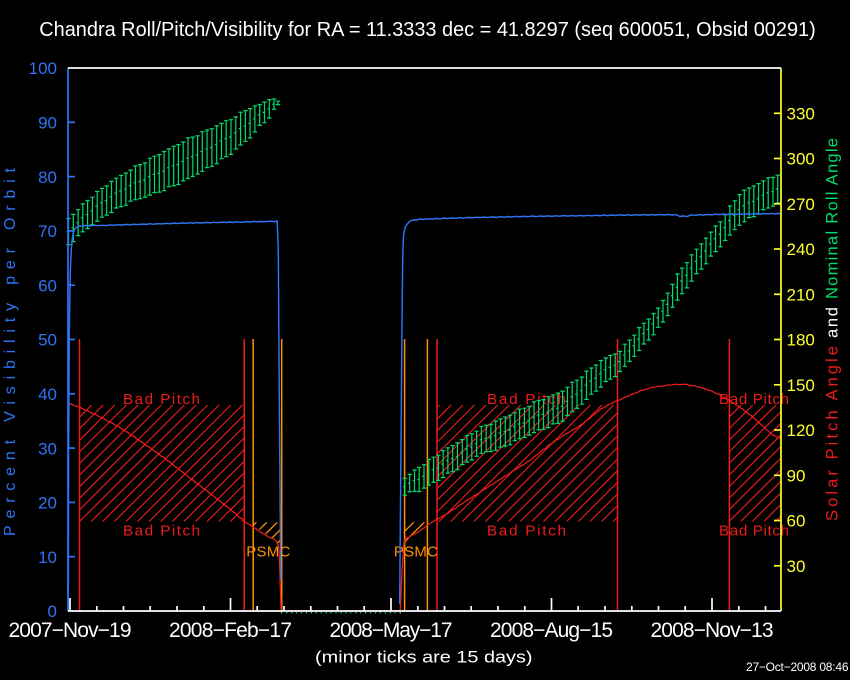 The image size is (850, 680). What do you see at coordinates (47, 557) in the screenshot?
I see `svg-text: 10` at bounding box center [47, 557].